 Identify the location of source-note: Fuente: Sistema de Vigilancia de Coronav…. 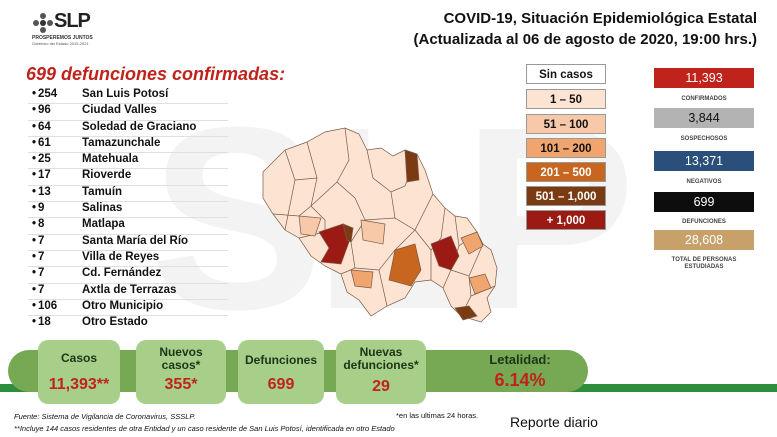
(105, 416).